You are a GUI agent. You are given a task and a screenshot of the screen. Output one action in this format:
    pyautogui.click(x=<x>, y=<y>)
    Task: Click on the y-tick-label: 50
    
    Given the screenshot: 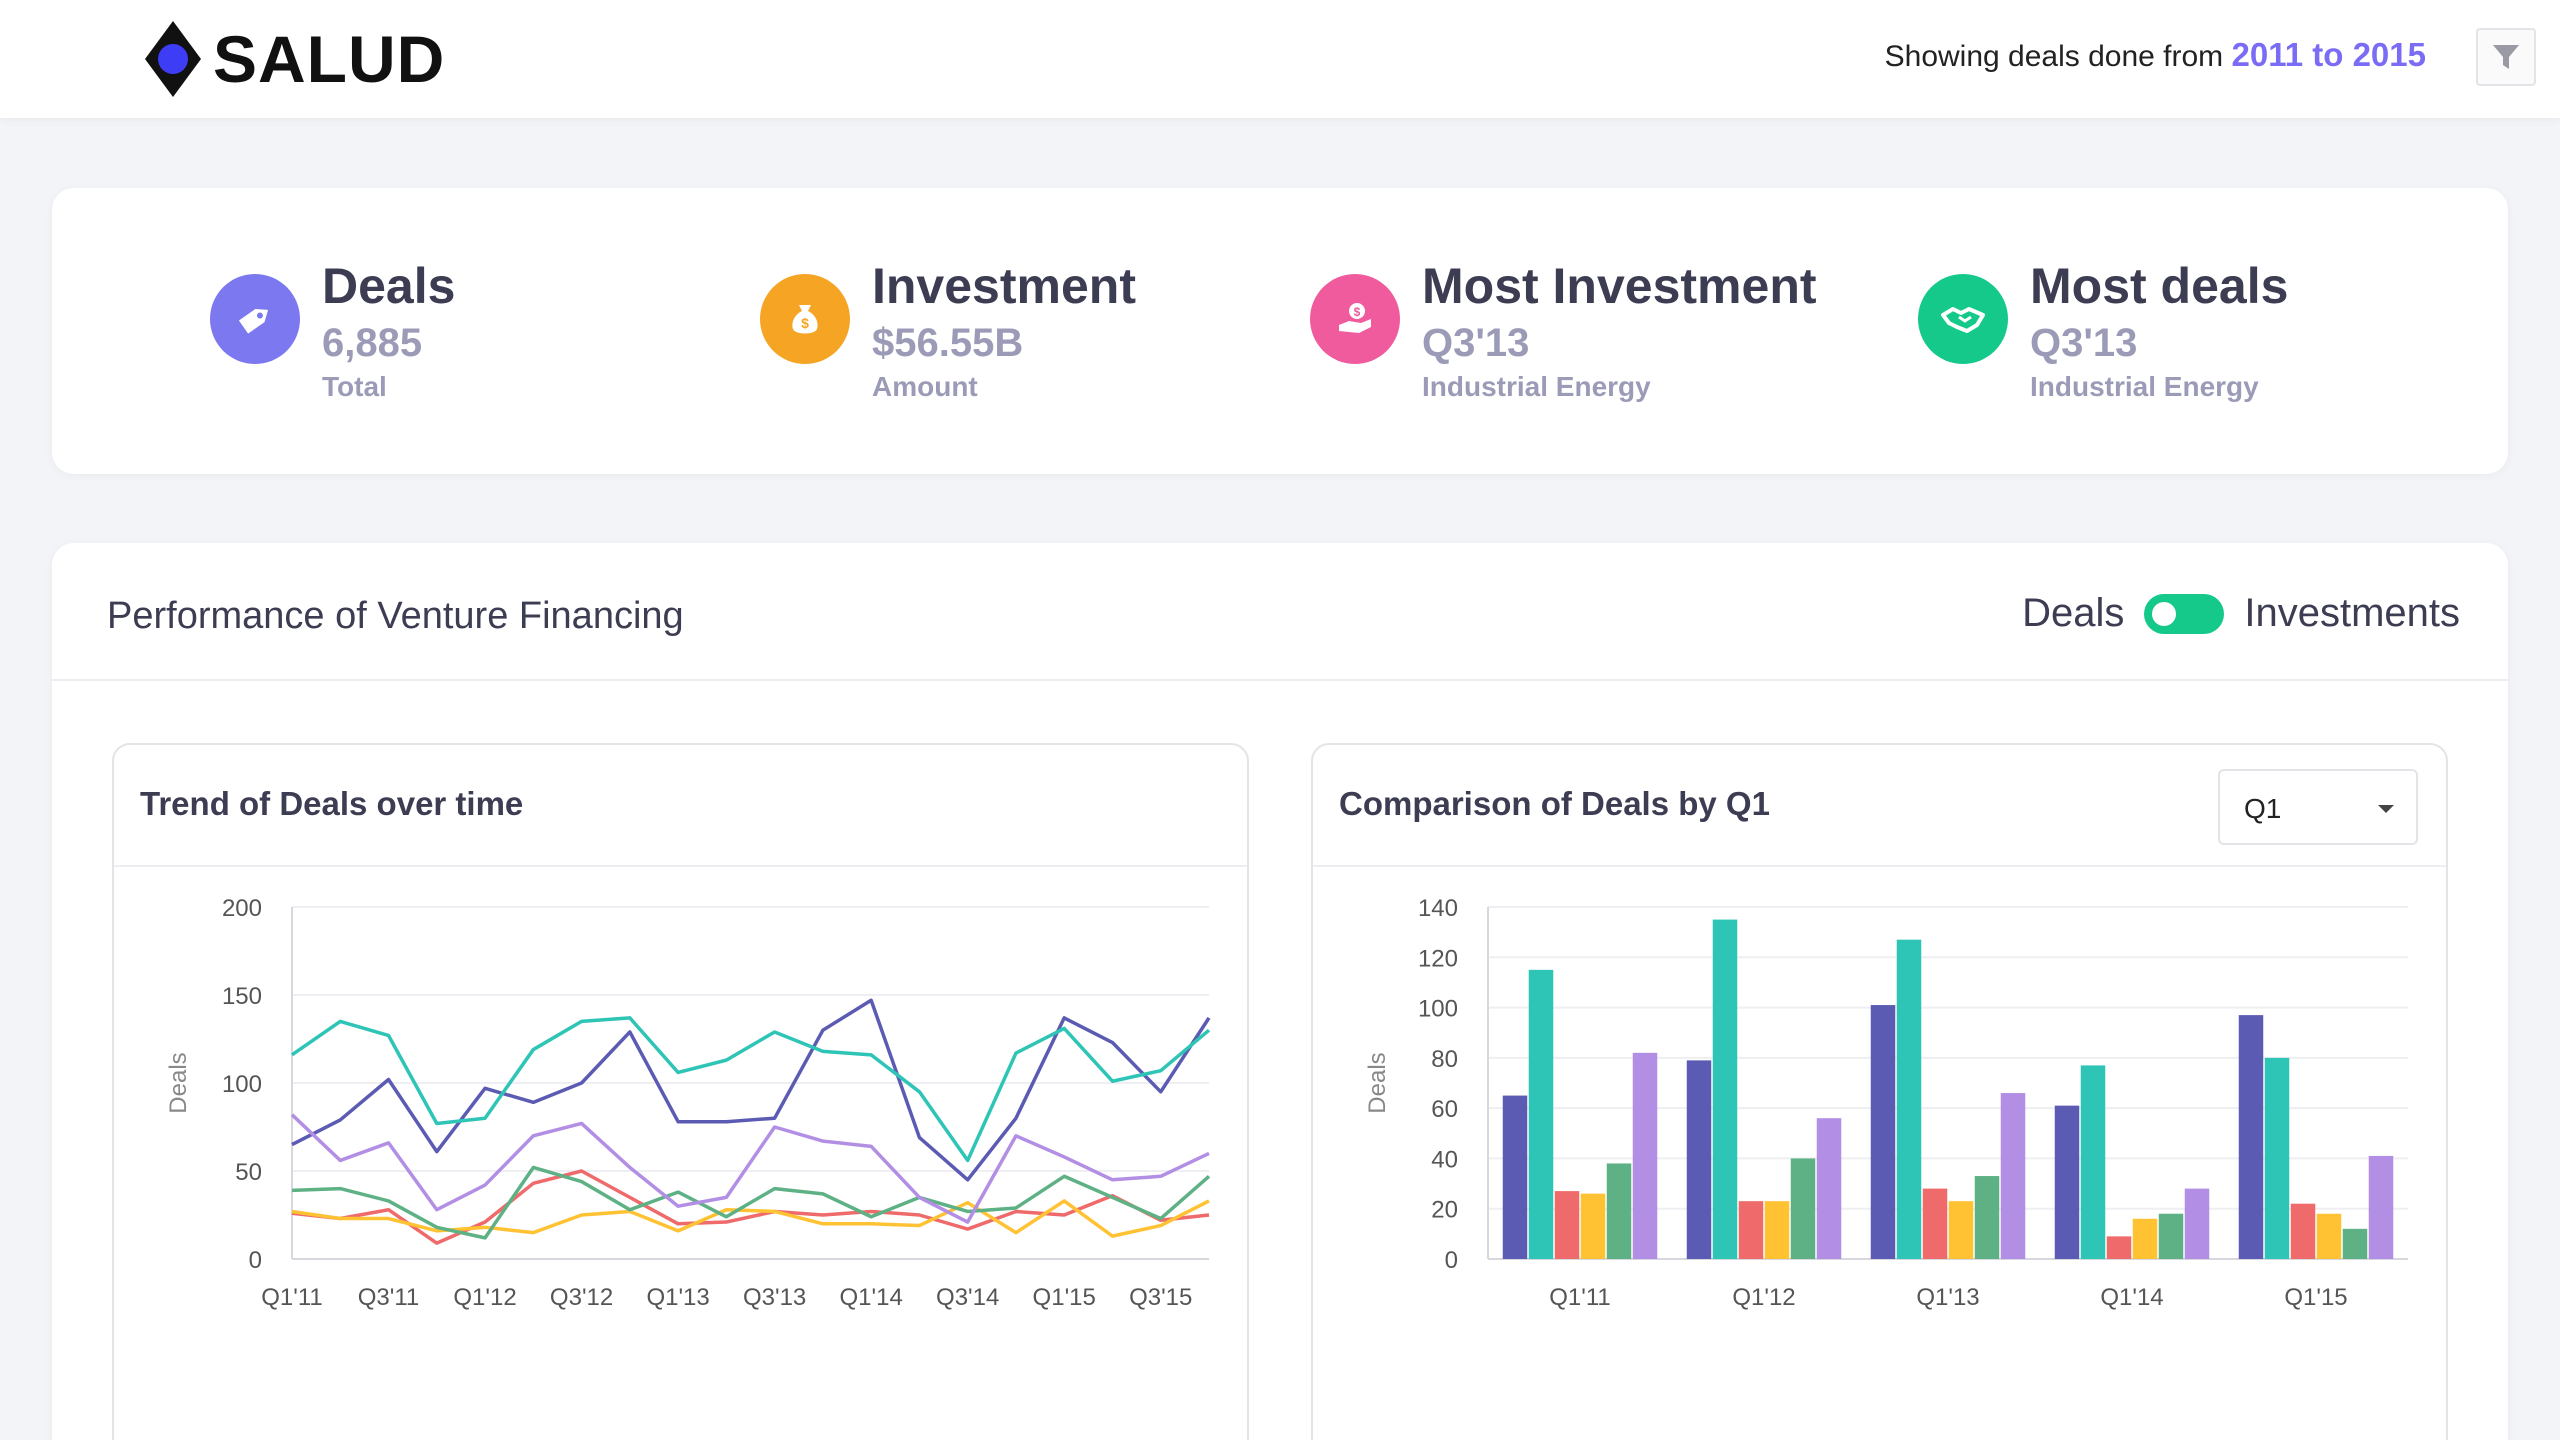 What is the action you would take?
    pyautogui.click(x=248, y=1172)
    